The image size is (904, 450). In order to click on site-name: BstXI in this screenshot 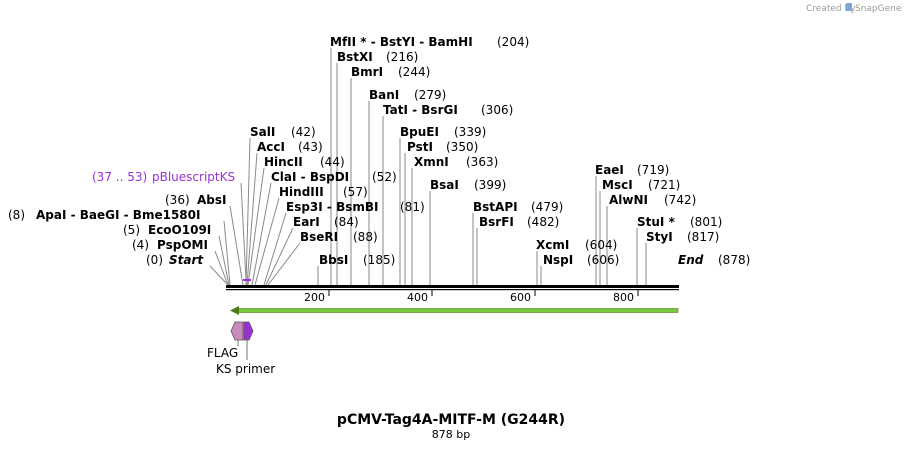, I will do `click(355, 57)`.